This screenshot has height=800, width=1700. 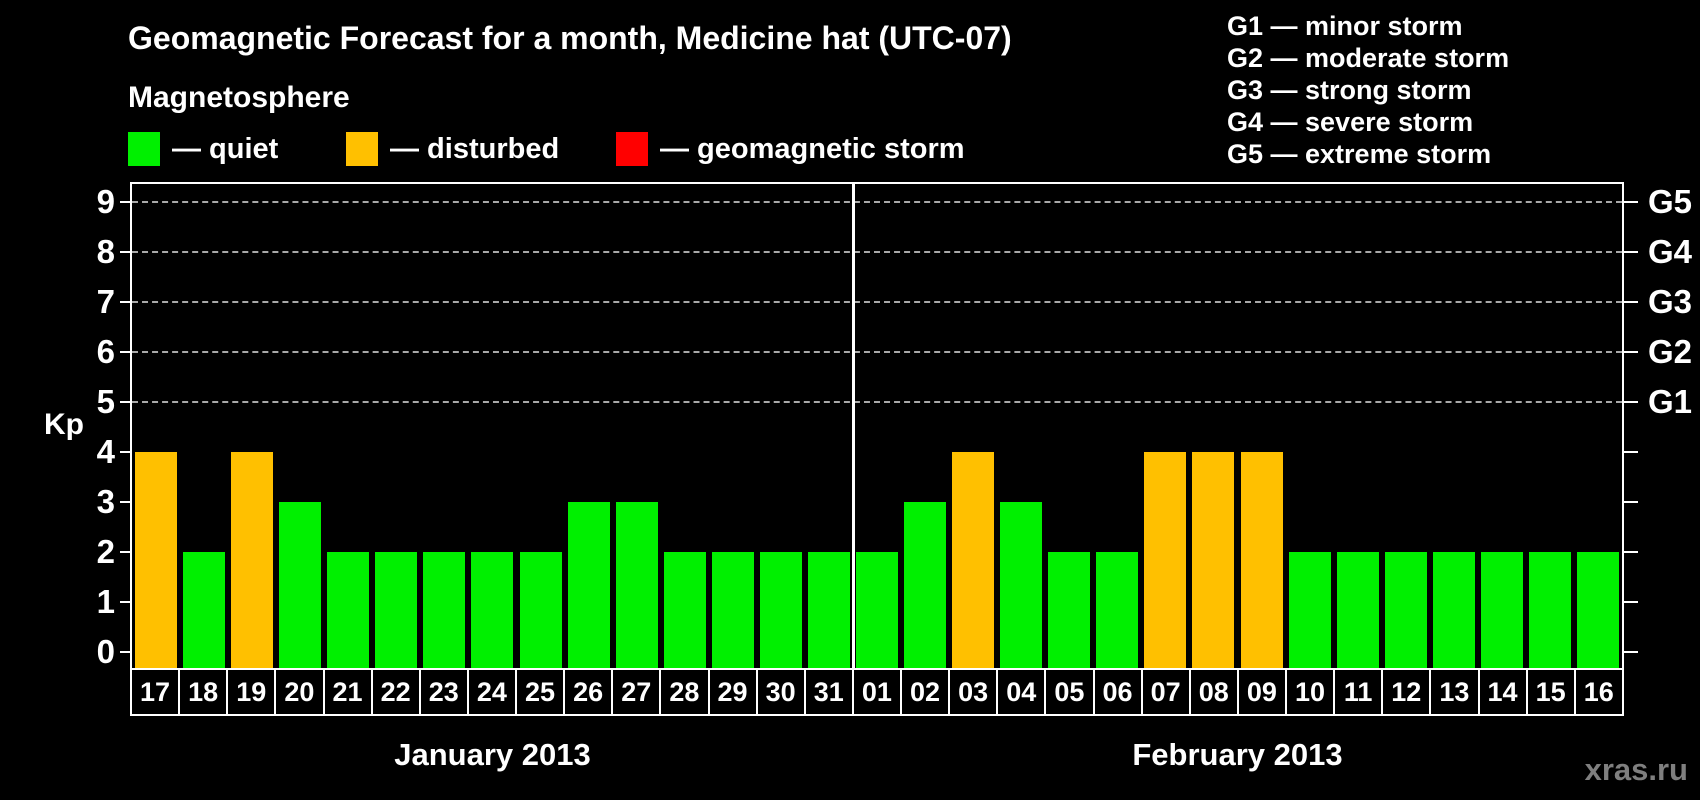 I want to click on day-cell-20: 20, so click(x=300, y=692).